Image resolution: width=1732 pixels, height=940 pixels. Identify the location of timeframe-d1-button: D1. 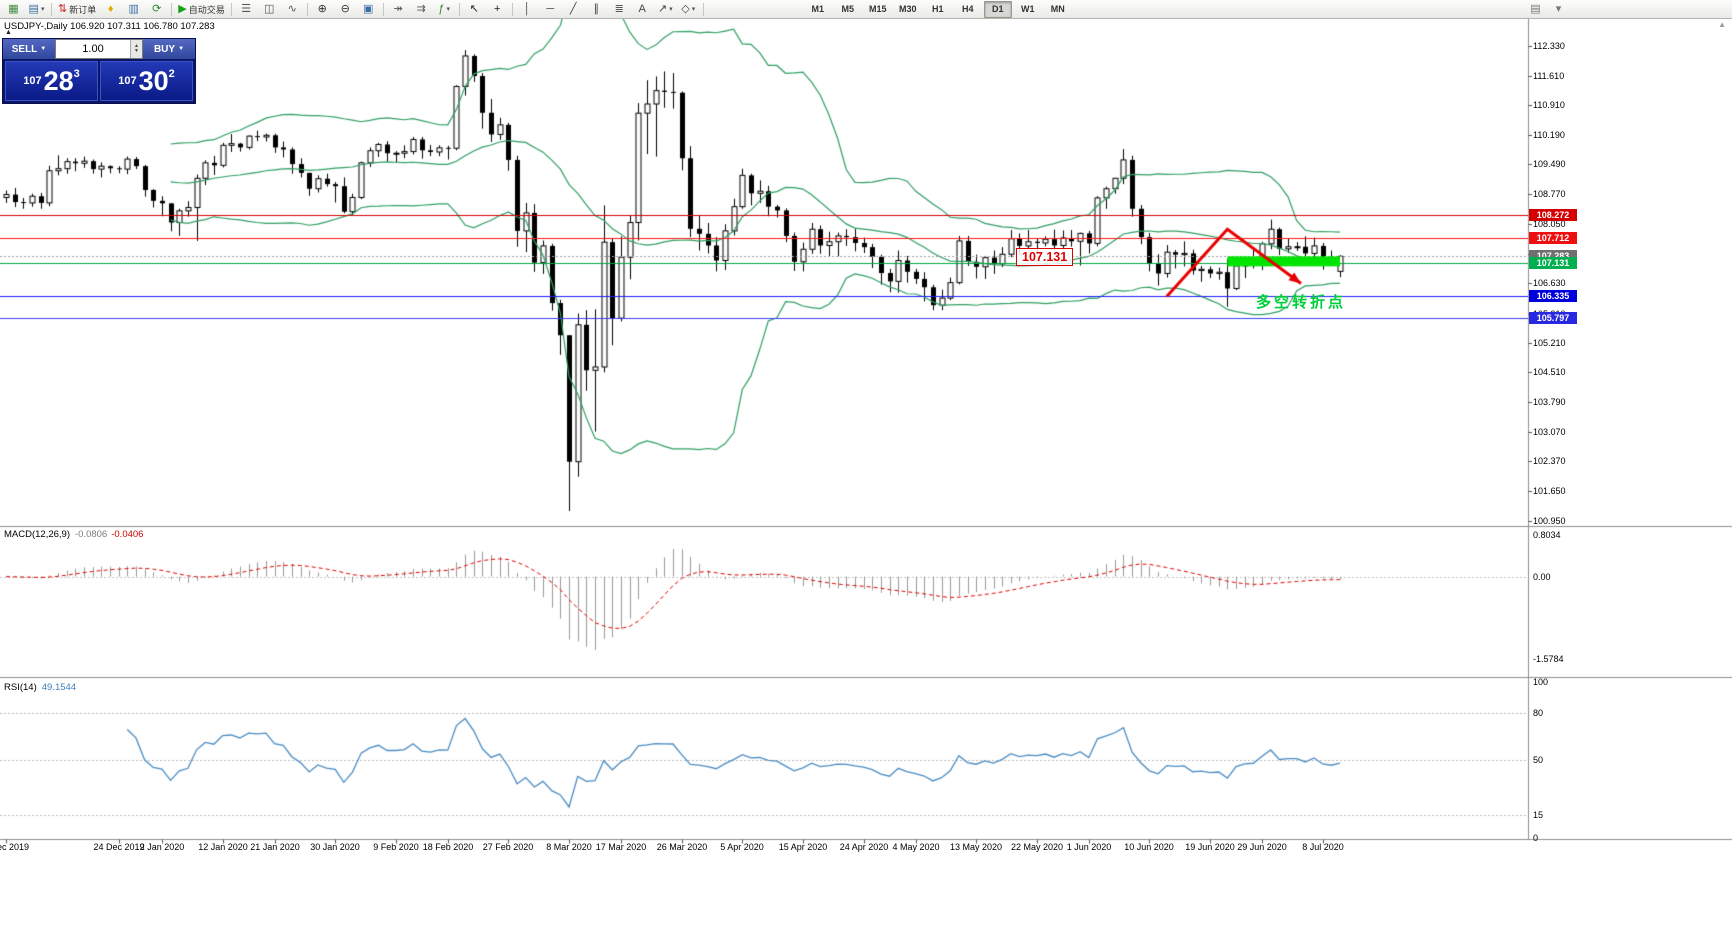
(997, 9).